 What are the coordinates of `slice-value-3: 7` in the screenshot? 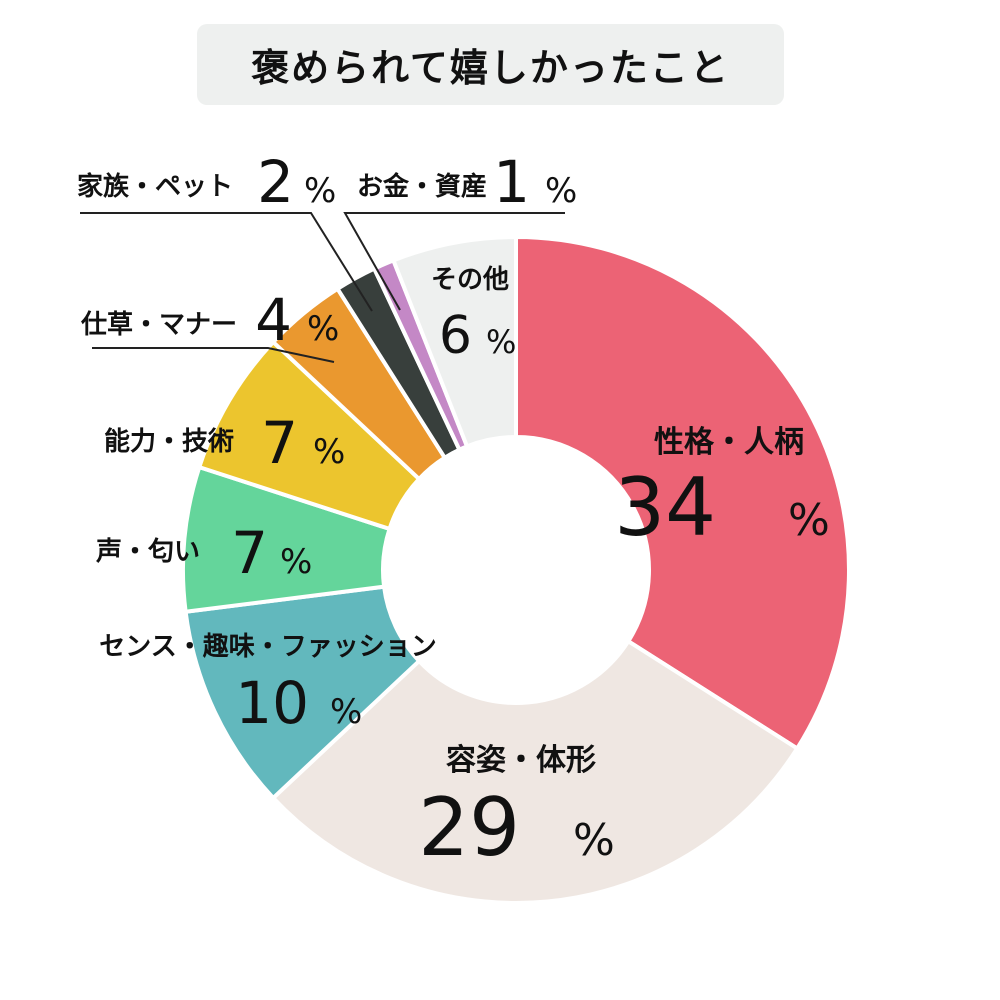 It's located at (249, 553).